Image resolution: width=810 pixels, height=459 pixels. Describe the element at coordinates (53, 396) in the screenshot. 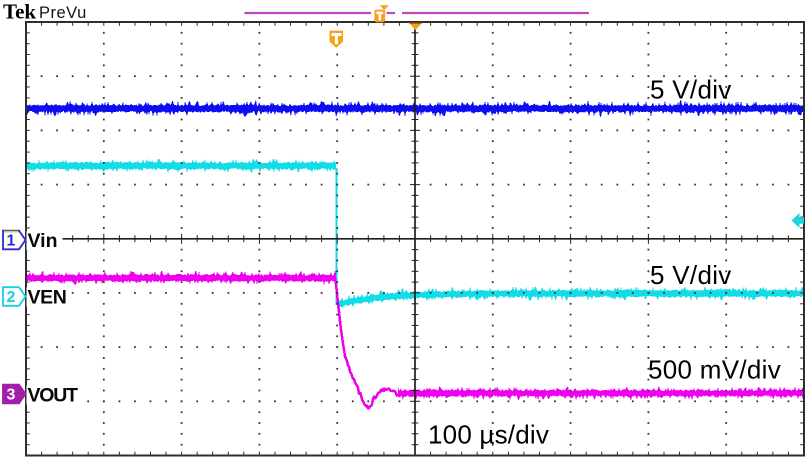

I see `svg-text: VOUT` at that location.